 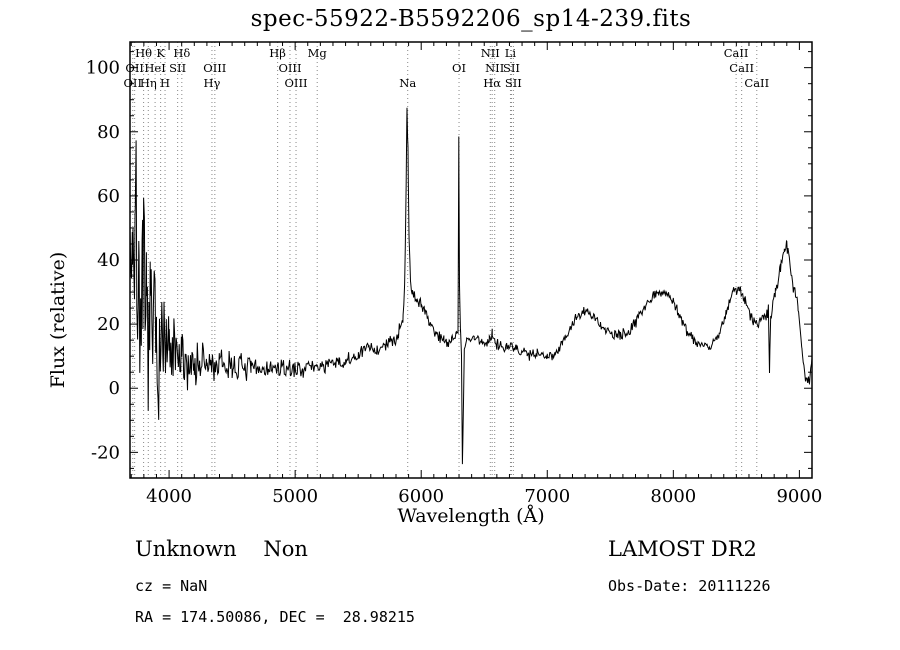 What do you see at coordinates (211, 83) in the screenshot?
I see `spectral-line-label: Hγ` at bounding box center [211, 83].